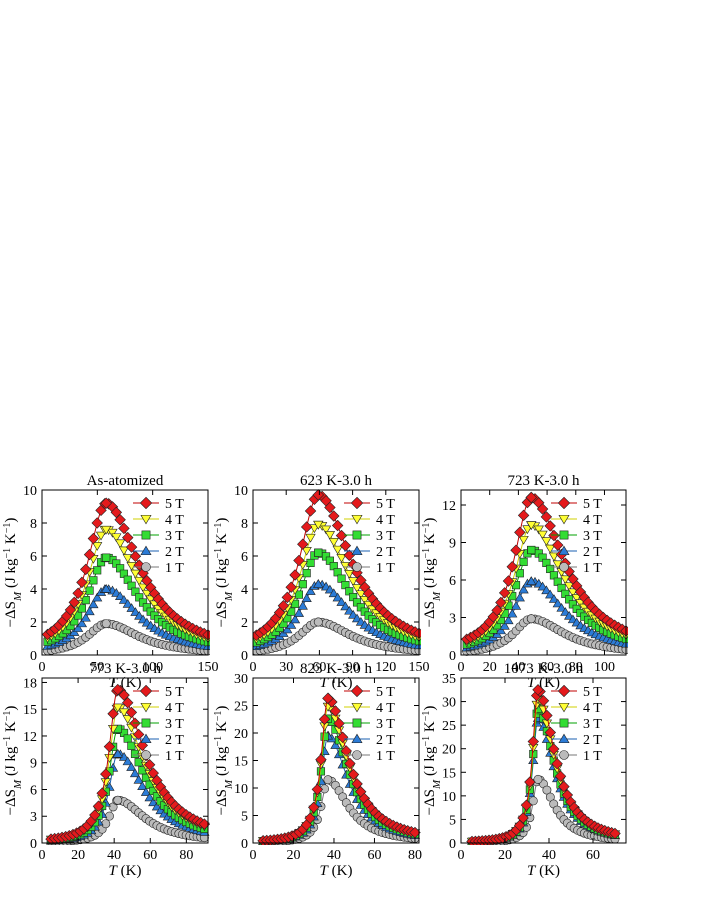 This screenshot has width=708, height=922. What do you see at coordinates (241, 679) in the screenshot?
I see `y-tick-label: 30` at bounding box center [241, 679].